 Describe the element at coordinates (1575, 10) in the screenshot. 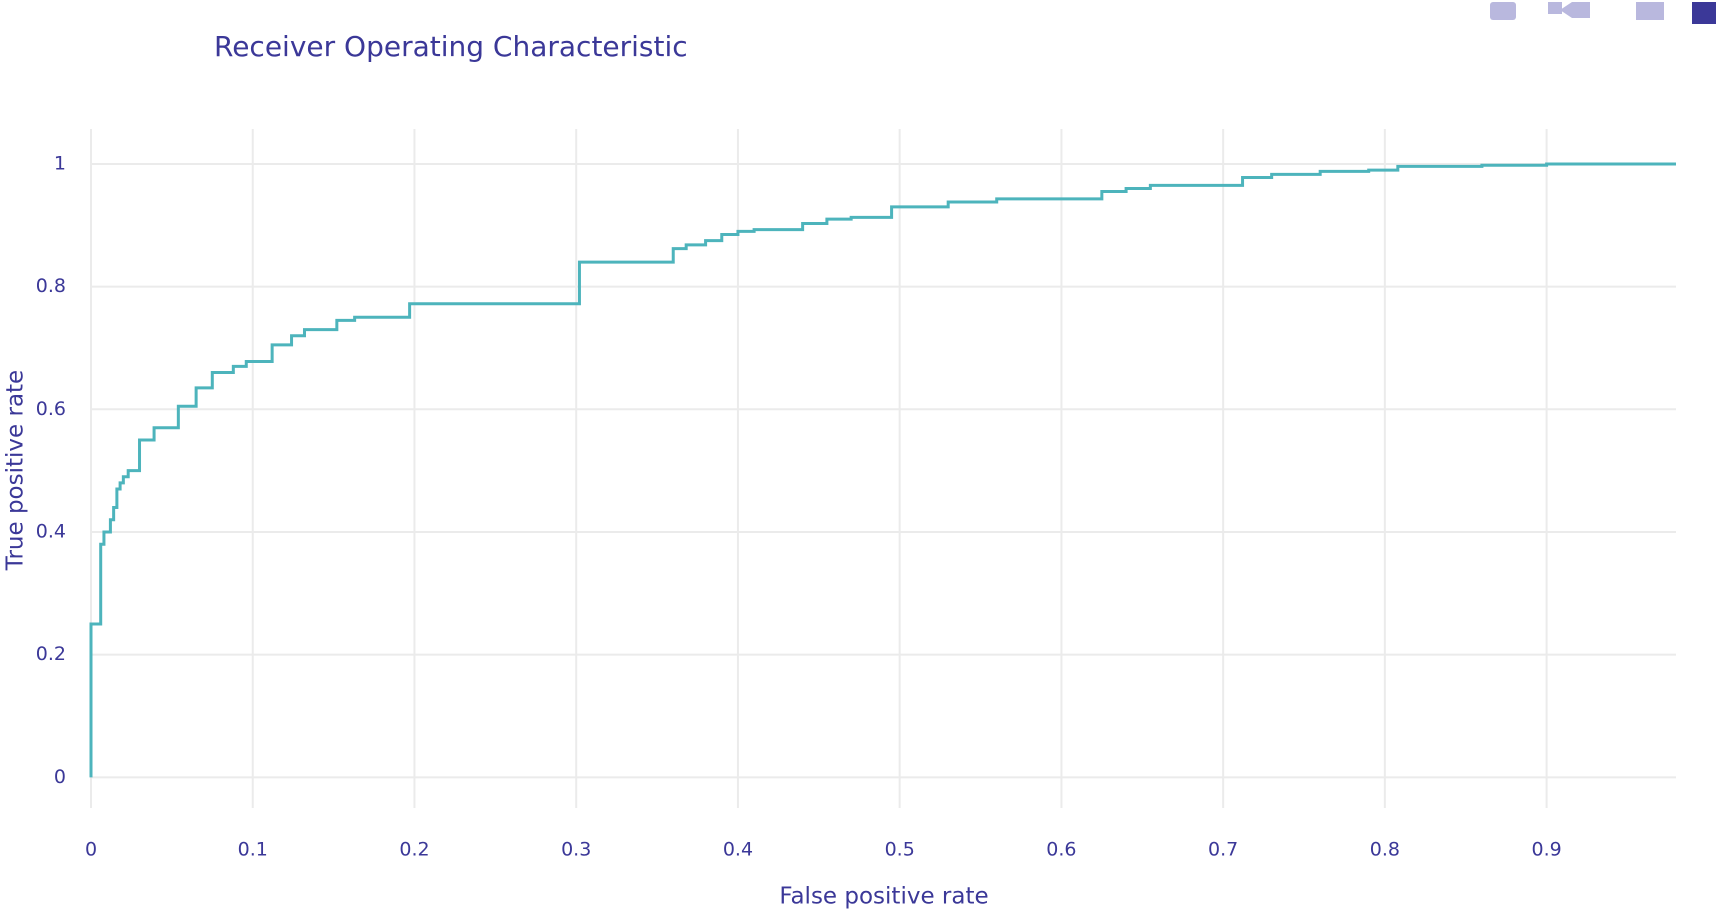

I see `pan-icon` at that location.